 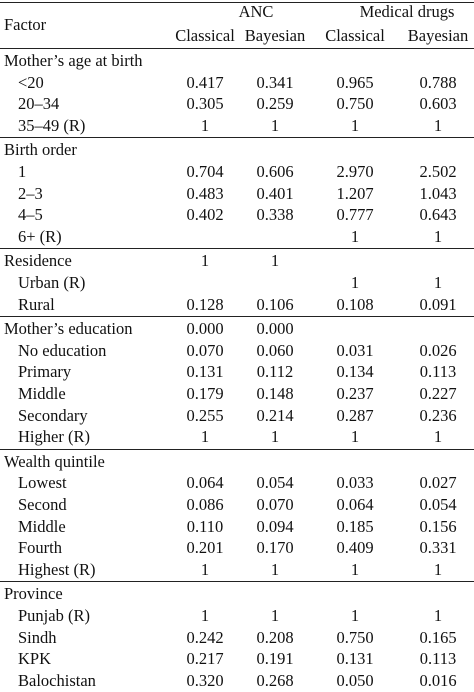 I want to click on cell-value: 0.106, so click(x=275, y=304).